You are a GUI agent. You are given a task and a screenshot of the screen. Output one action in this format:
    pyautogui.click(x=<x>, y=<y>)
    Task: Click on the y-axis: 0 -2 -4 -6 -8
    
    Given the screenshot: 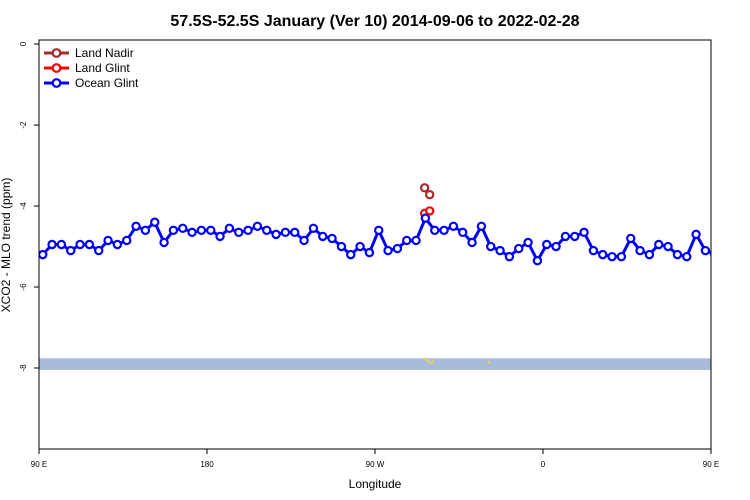 What is the action you would take?
    pyautogui.click(x=29, y=206)
    